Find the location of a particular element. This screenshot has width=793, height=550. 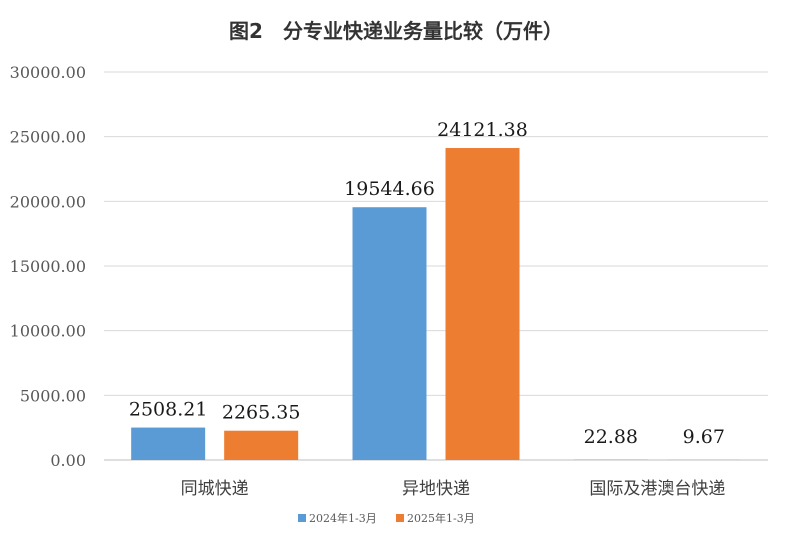

legend: 2024年1-3月 2025年1-3月 is located at coordinates (386, 518).